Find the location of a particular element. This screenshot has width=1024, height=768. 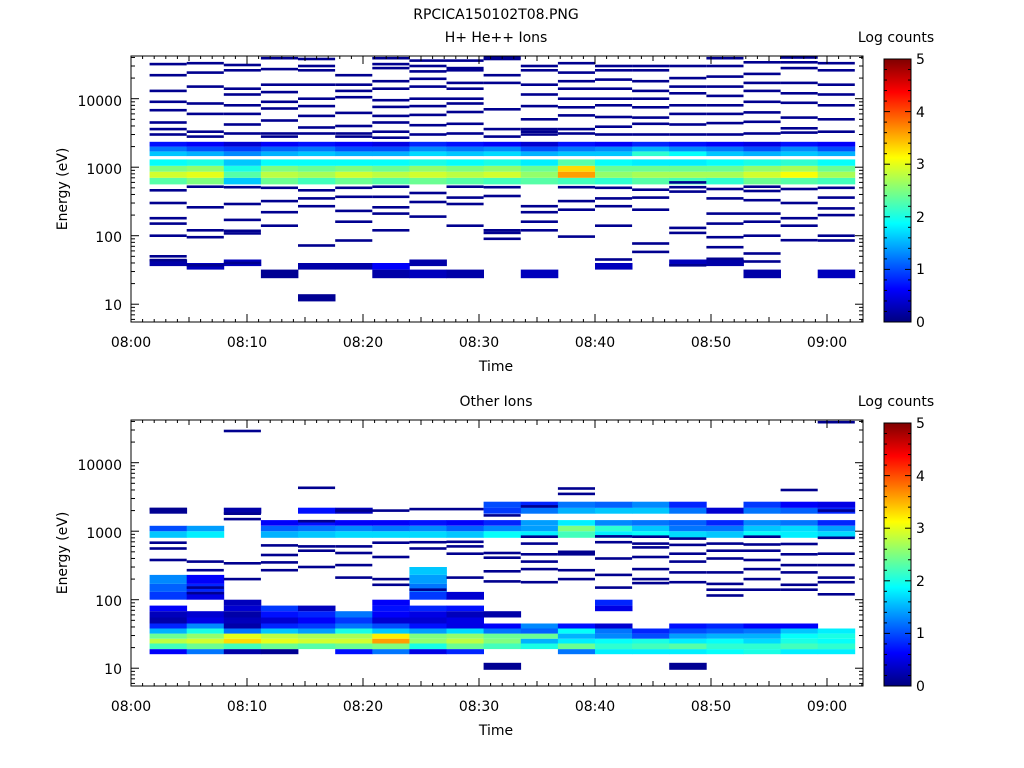

panel-title: Other Ions is located at coordinates (495, 402).